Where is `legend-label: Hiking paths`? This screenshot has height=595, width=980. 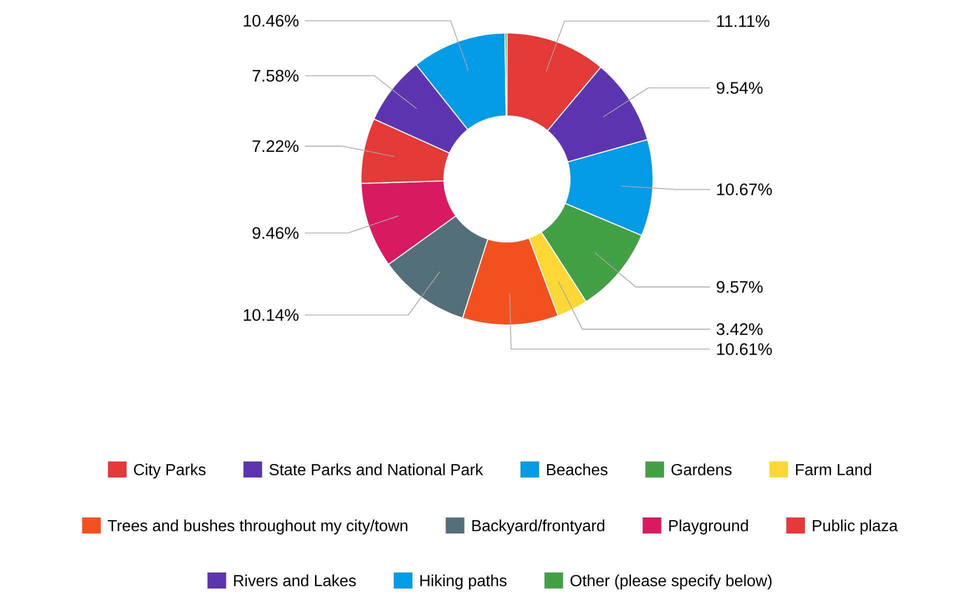
legend-label: Hiking paths is located at coordinates (463, 582).